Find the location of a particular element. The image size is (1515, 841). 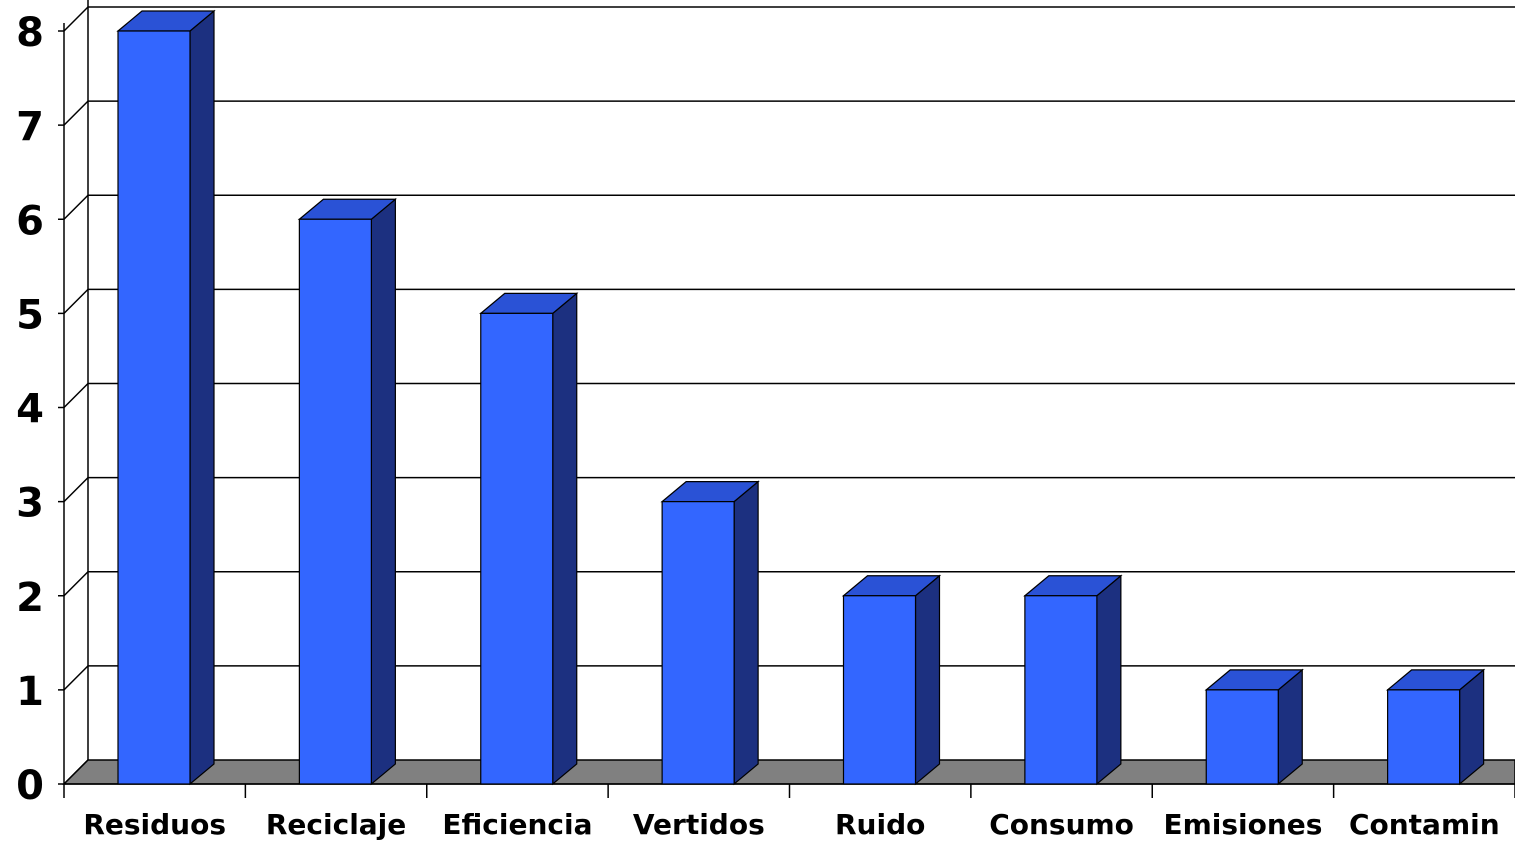

y-tick-label: 8 is located at coordinates (30, 33).